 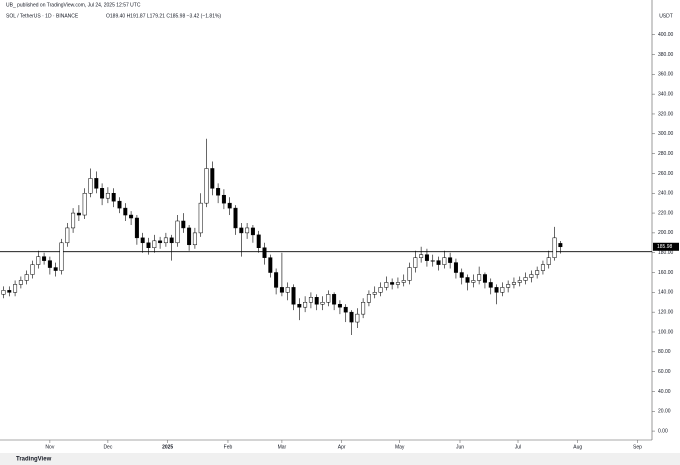 I want to click on y-tick-label: 340.00, so click(x=666, y=94).